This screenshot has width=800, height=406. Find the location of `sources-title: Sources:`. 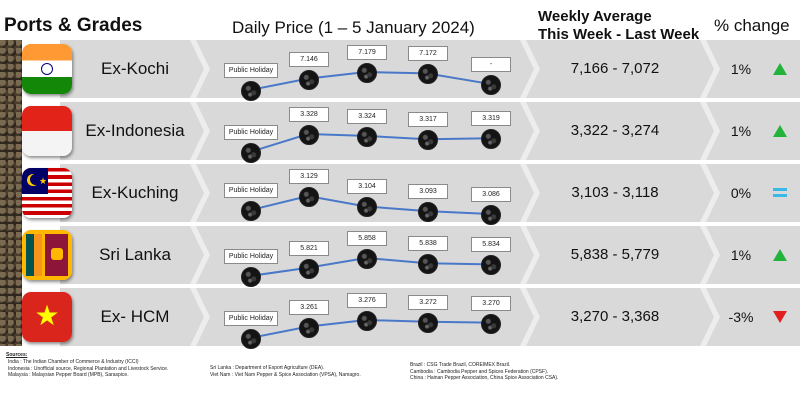

sources-title: Sources: is located at coordinates (17, 355).